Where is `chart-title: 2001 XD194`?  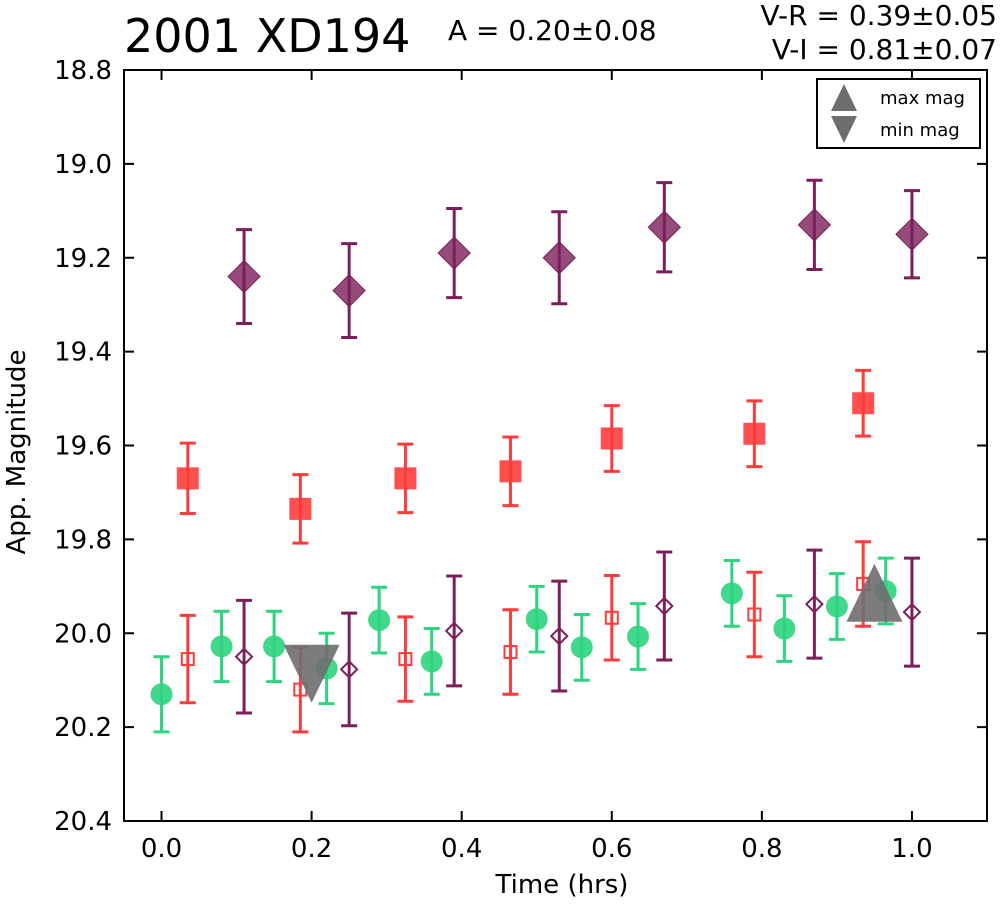
chart-title: 2001 XD194 is located at coordinates (267, 36).